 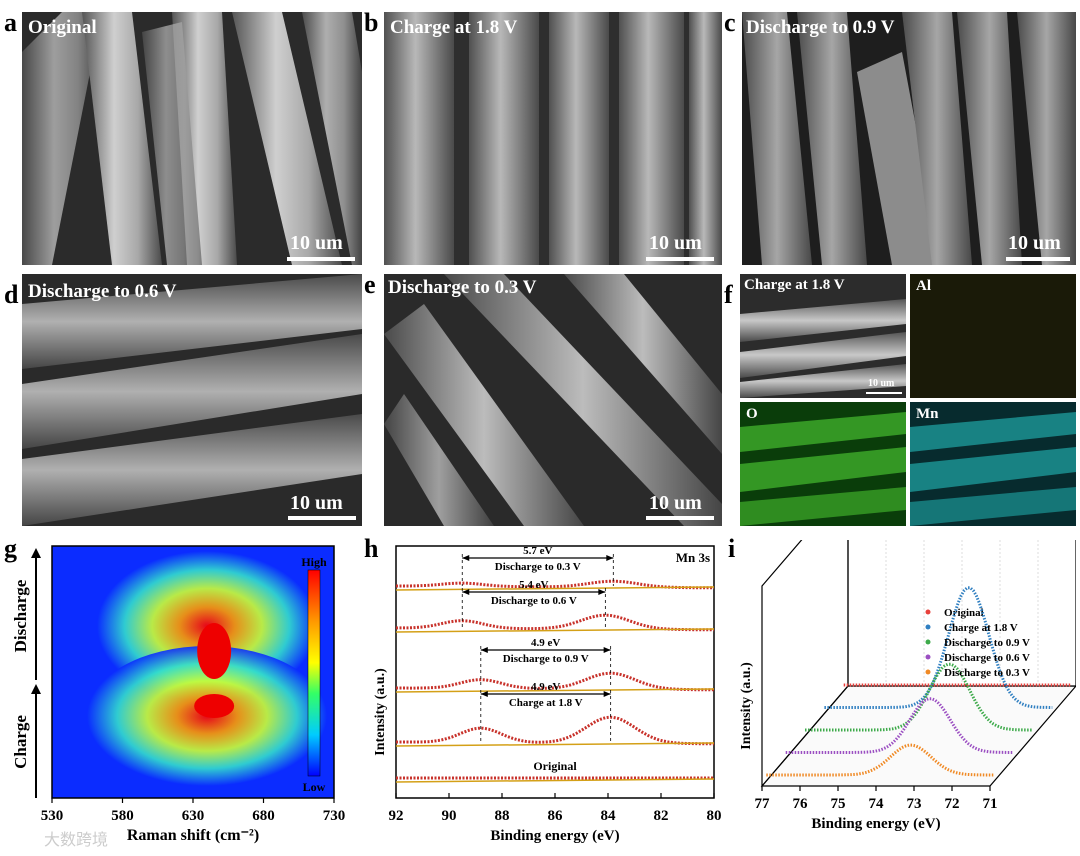 I want to click on x-tick-label-3: 680, so click(x=263, y=816).